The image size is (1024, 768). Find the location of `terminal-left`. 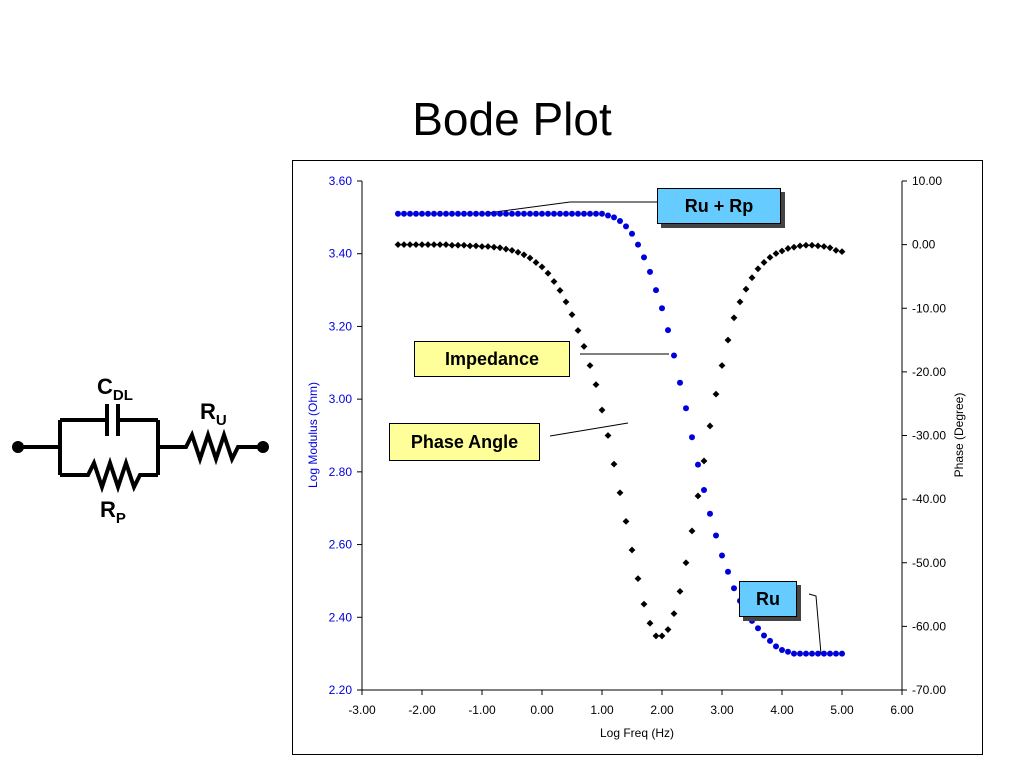

terminal-left is located at coordinates (18, 447).